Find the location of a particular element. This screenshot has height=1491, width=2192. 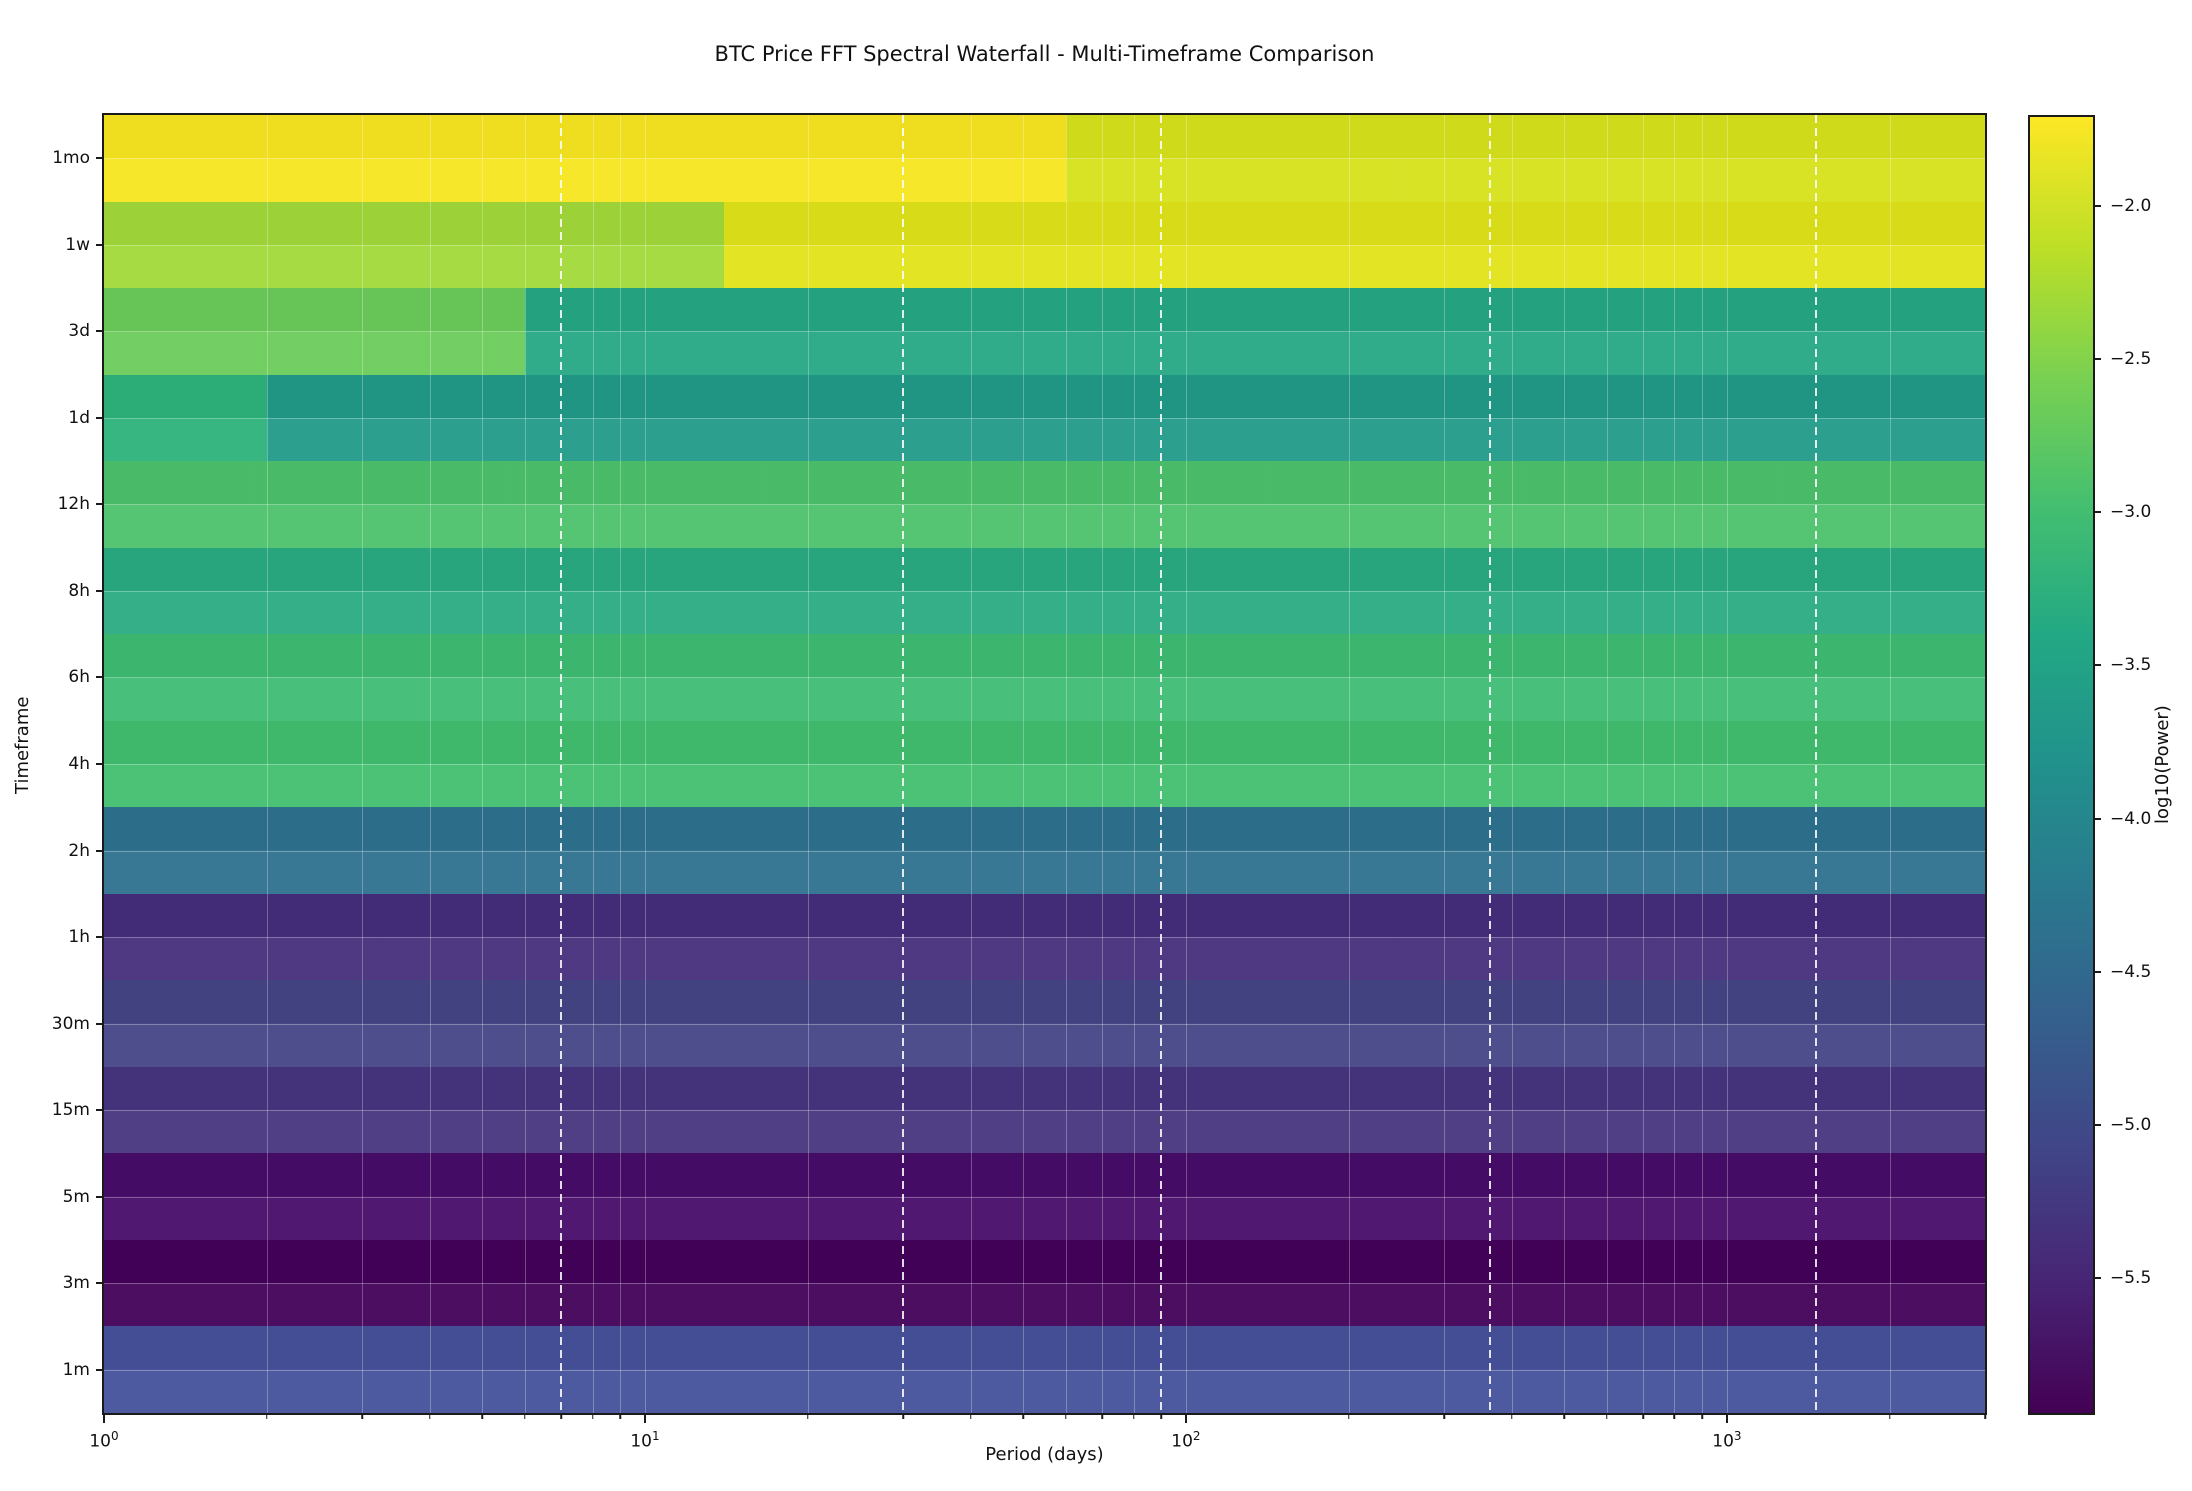

x-tick-label: 10⁰ is located at coordinates (104, 1440).